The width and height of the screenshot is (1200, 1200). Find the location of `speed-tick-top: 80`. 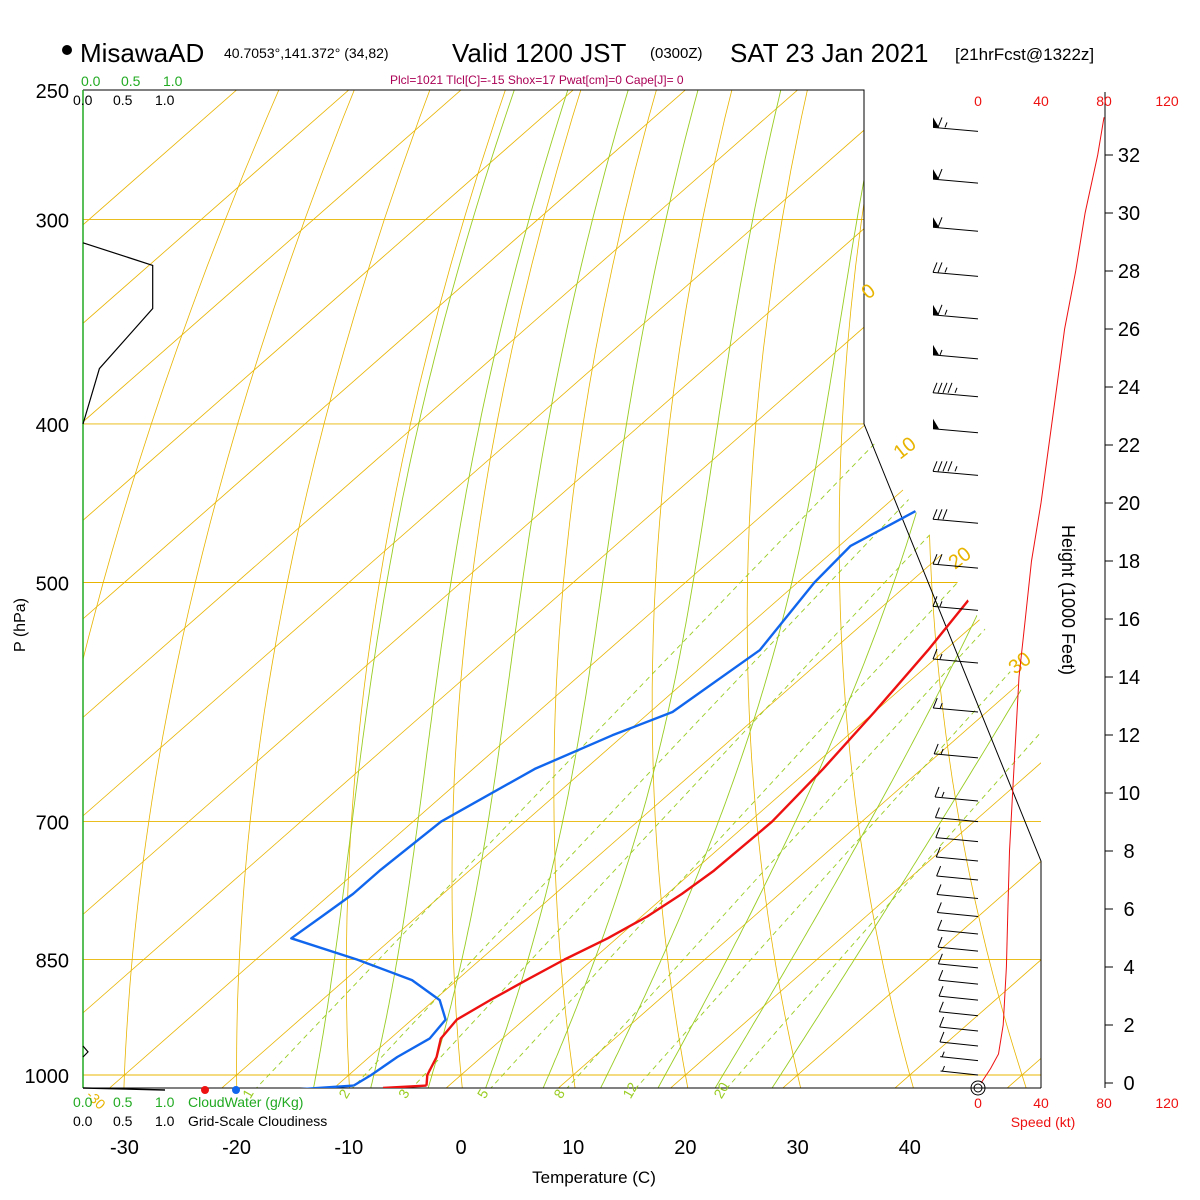

speed-tick-top: 80 is located at coordinates (1104, 101).